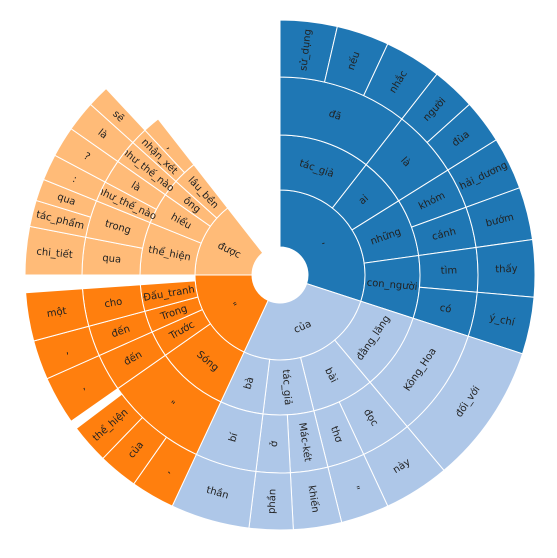 Image resolution: width=557 pixels, height=558 pixels. What do you see at coordinates (114, 303) in the screenshot?
I see `segment-label: cho` at bounding box center [114, 303].